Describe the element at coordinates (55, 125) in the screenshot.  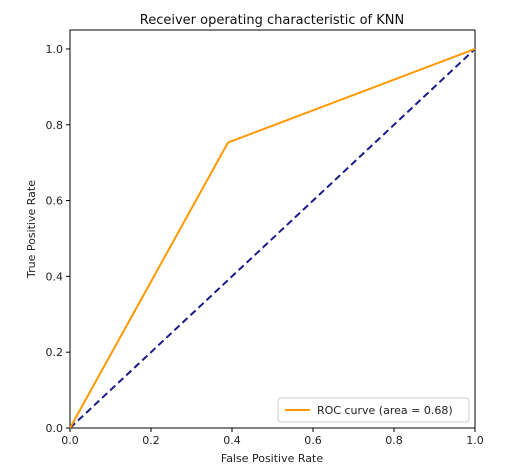
I see `y-tick-label: 0.8` at that location.